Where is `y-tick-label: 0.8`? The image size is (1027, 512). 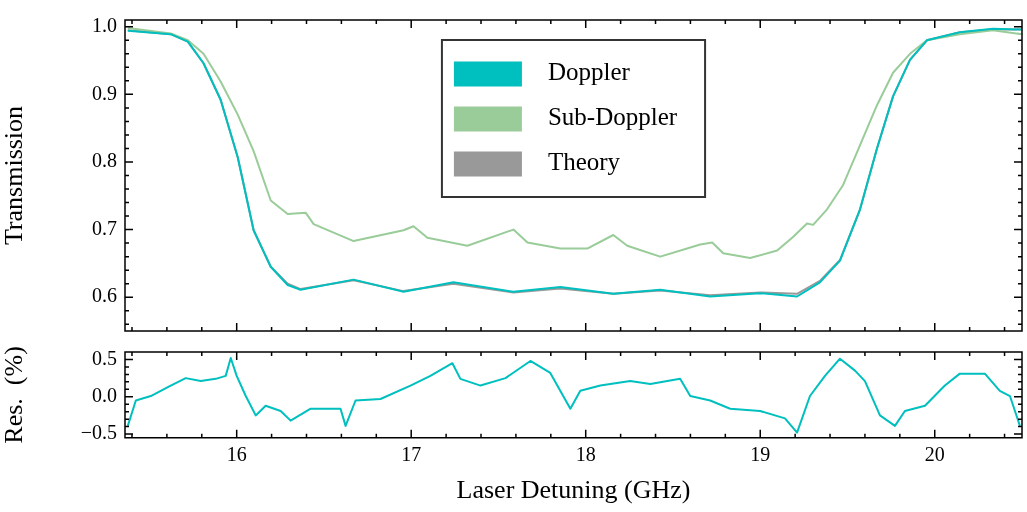
y-tick-label: 0.8 is located at coordinates (104, 160).